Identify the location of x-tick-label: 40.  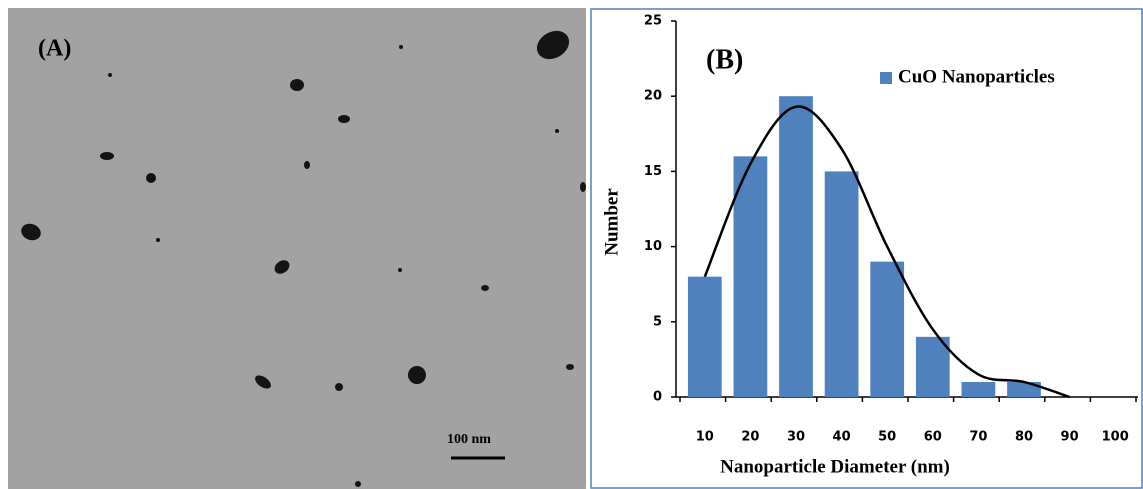
(842, 437).